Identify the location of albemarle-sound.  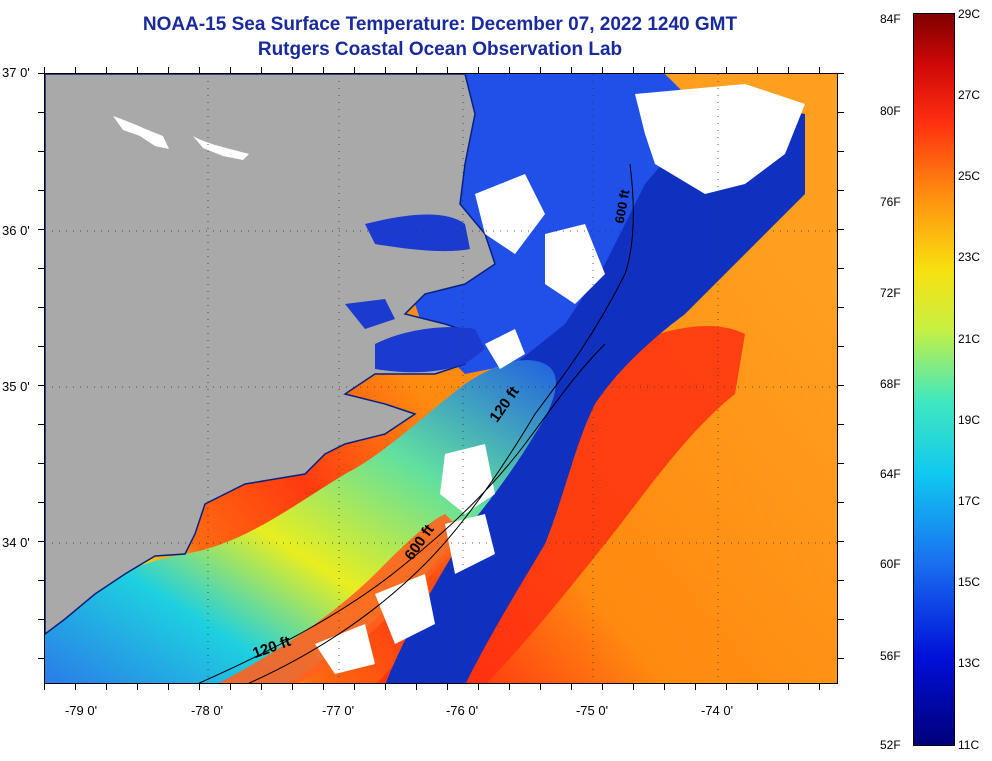
(417, 233).